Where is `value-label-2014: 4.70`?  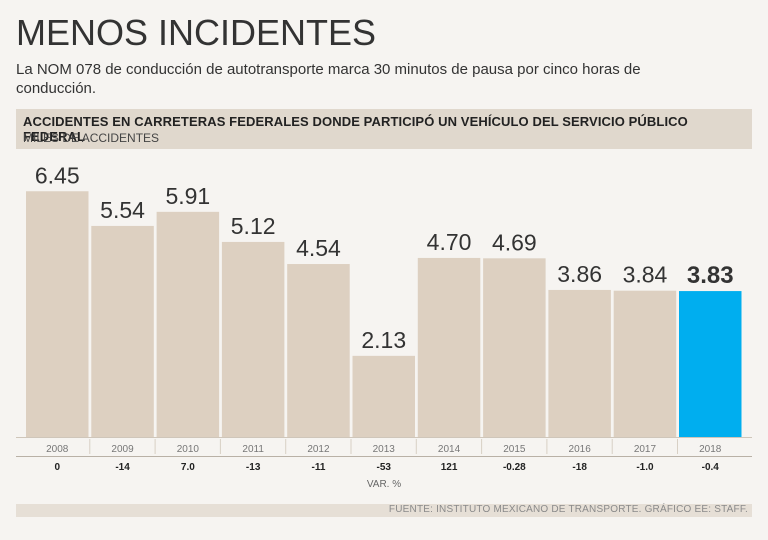
value-label-2014: 4.70 is located at coordinates (449, 242).